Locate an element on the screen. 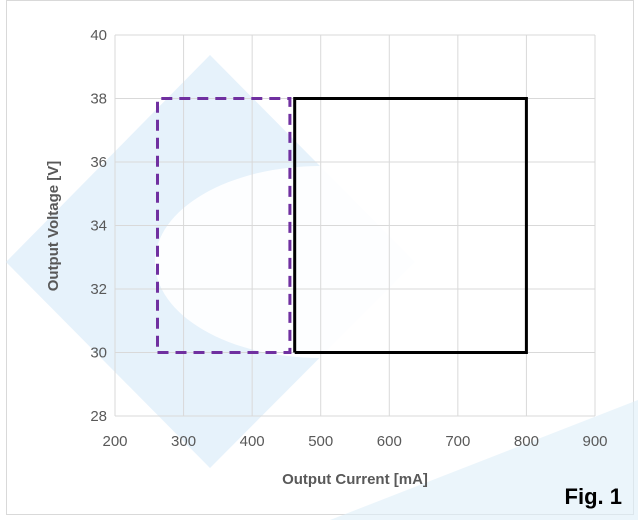  y-tick-label-34: 34 is located at coordinates (98, 226).